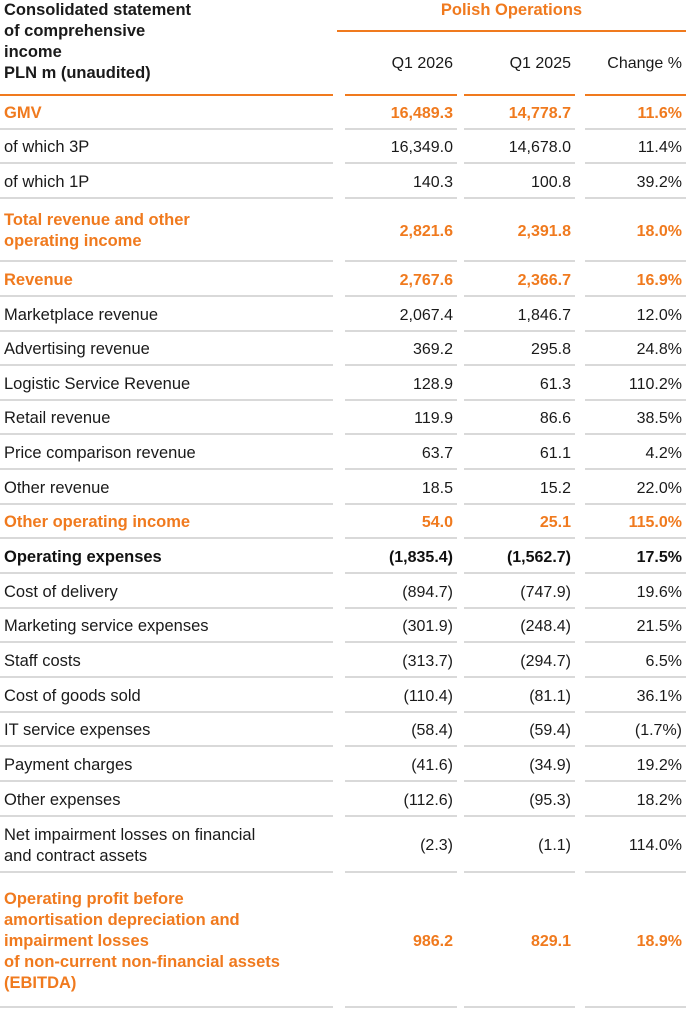 This screenshot has height=1012, width=686. Describe the element at coordinates (77, 73) in the screenshot. I see `title-line: PLN m (unaudited)` at that location.